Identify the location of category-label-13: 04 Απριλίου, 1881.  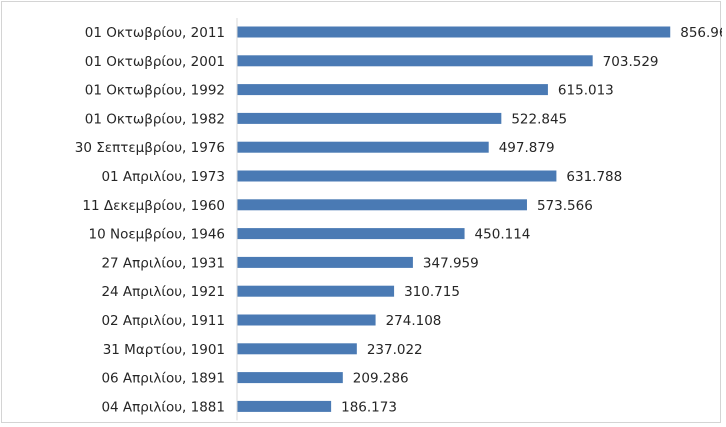
(163, 407).